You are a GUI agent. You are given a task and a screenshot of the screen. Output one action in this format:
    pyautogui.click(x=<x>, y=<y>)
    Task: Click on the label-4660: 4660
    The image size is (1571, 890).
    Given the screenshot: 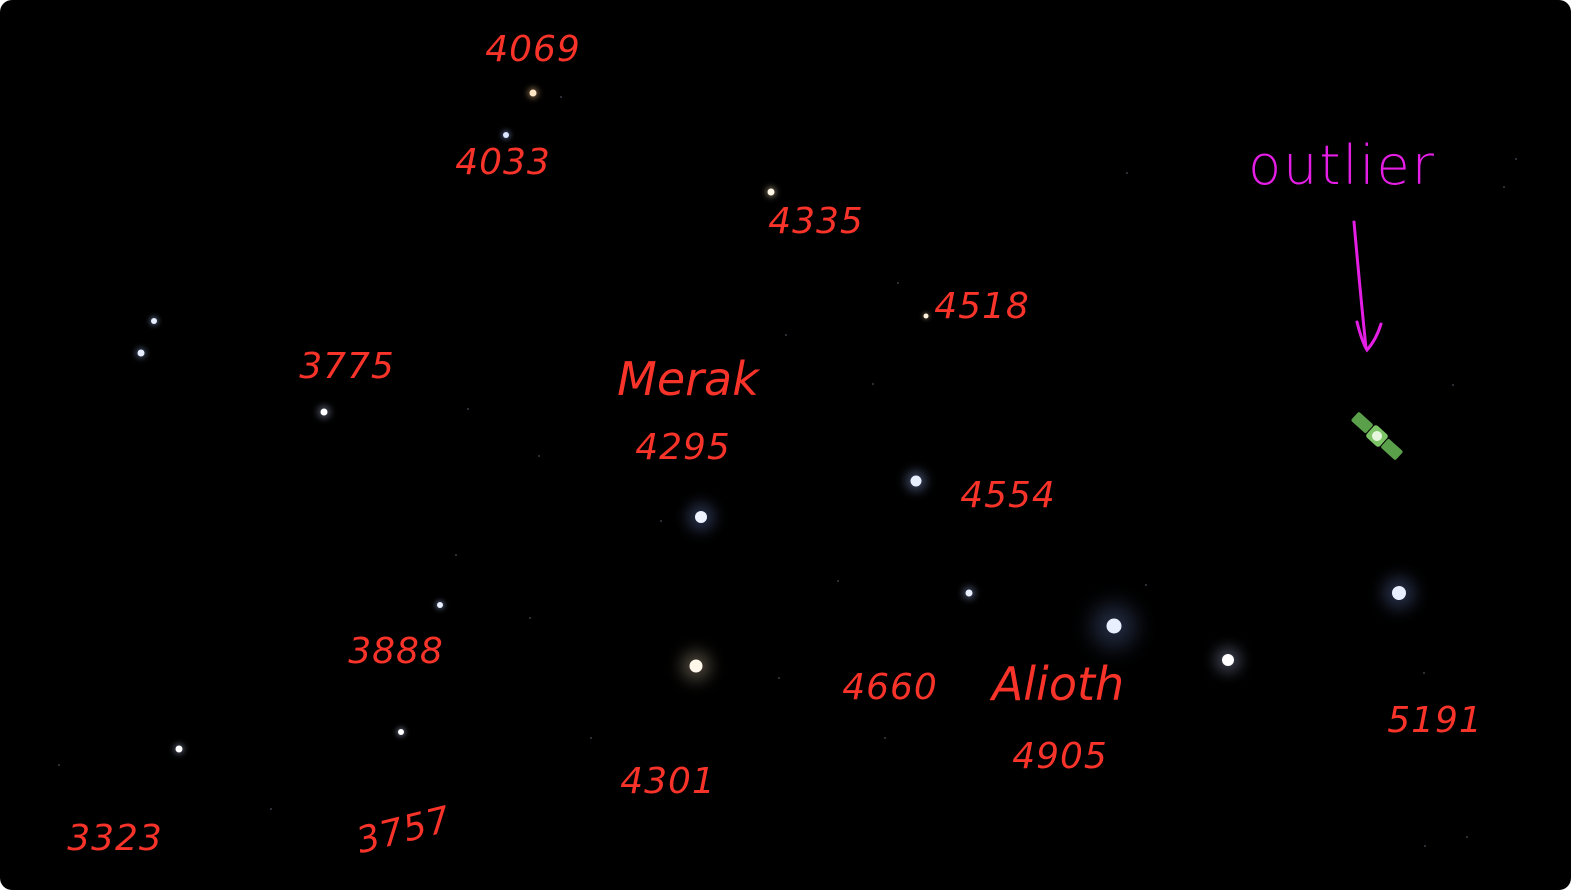 What is the action you would take?
    pyautogui.click(x=890, y=687)
    